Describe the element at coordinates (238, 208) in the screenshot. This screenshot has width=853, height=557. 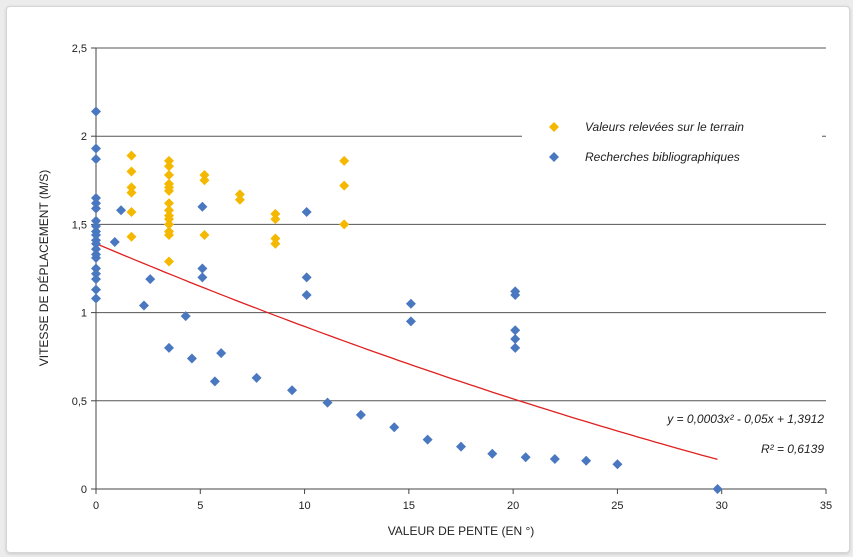
I see `series-terrain-points` at that location.